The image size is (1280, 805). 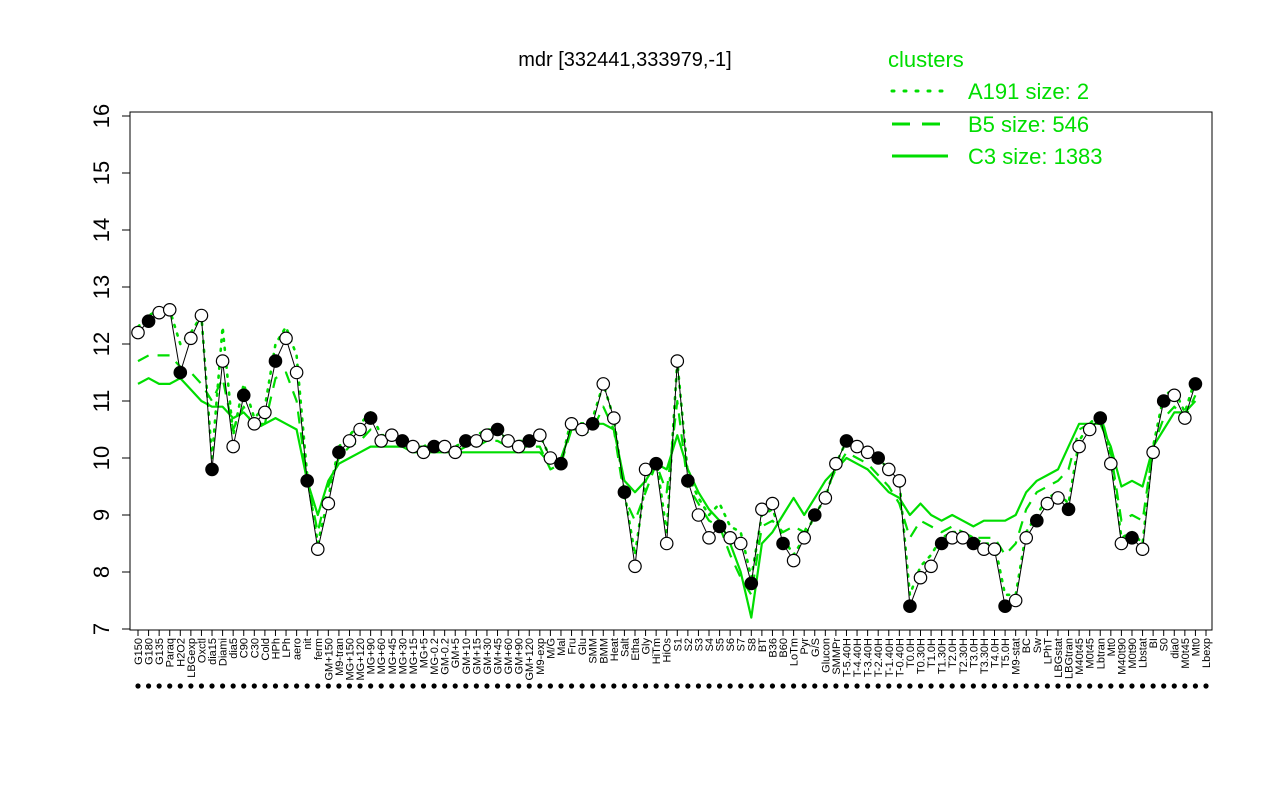 What do you see at coordinates (1038, 645) in the screenshot?
I see `x-tick-label-85: Sw` at bounding box center [1038, 645].